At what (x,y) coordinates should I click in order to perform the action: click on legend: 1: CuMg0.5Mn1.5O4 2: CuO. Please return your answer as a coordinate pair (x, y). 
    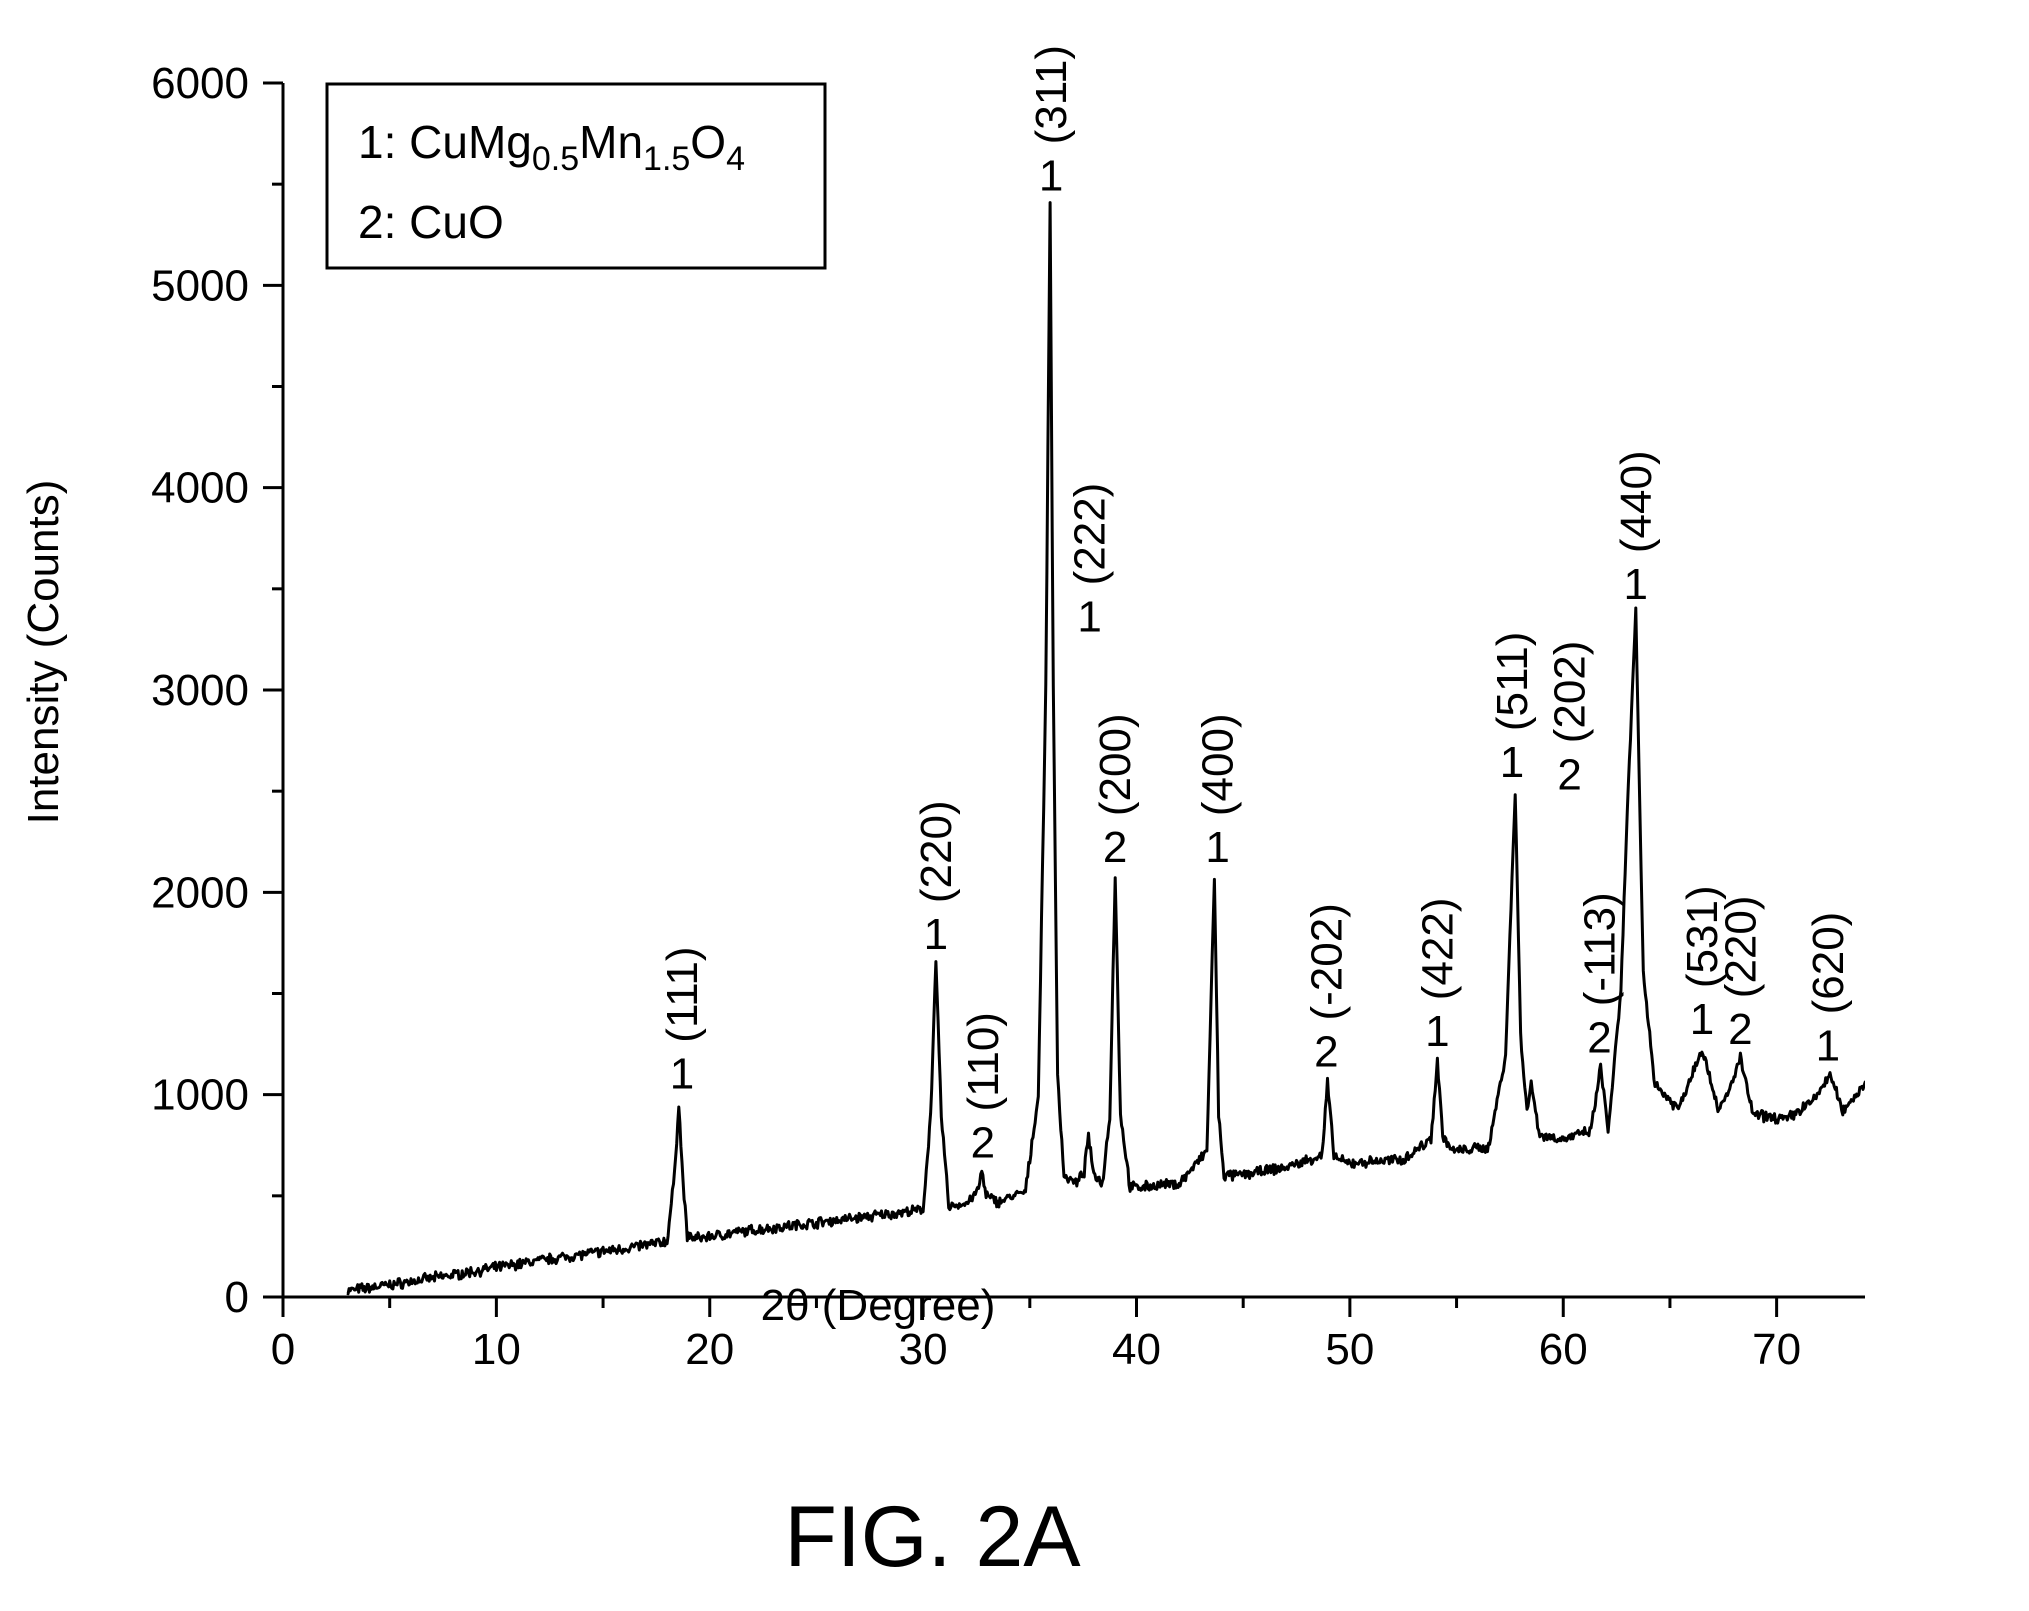
    Looking at the image, I should click on (576, 176).